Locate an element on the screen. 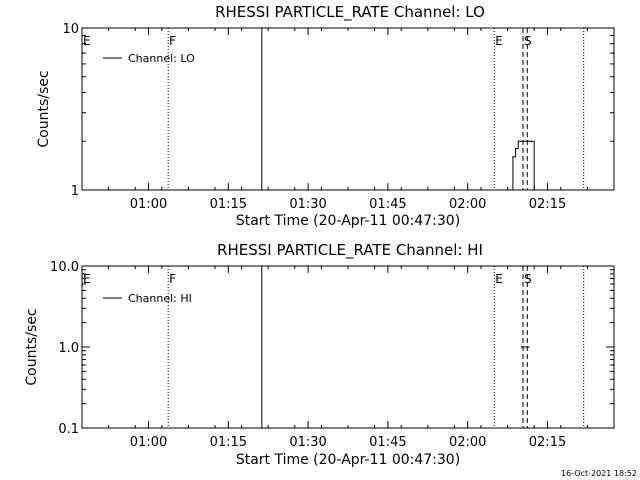  y-tick-label: 10.0 is located at coordinates (64, 267).